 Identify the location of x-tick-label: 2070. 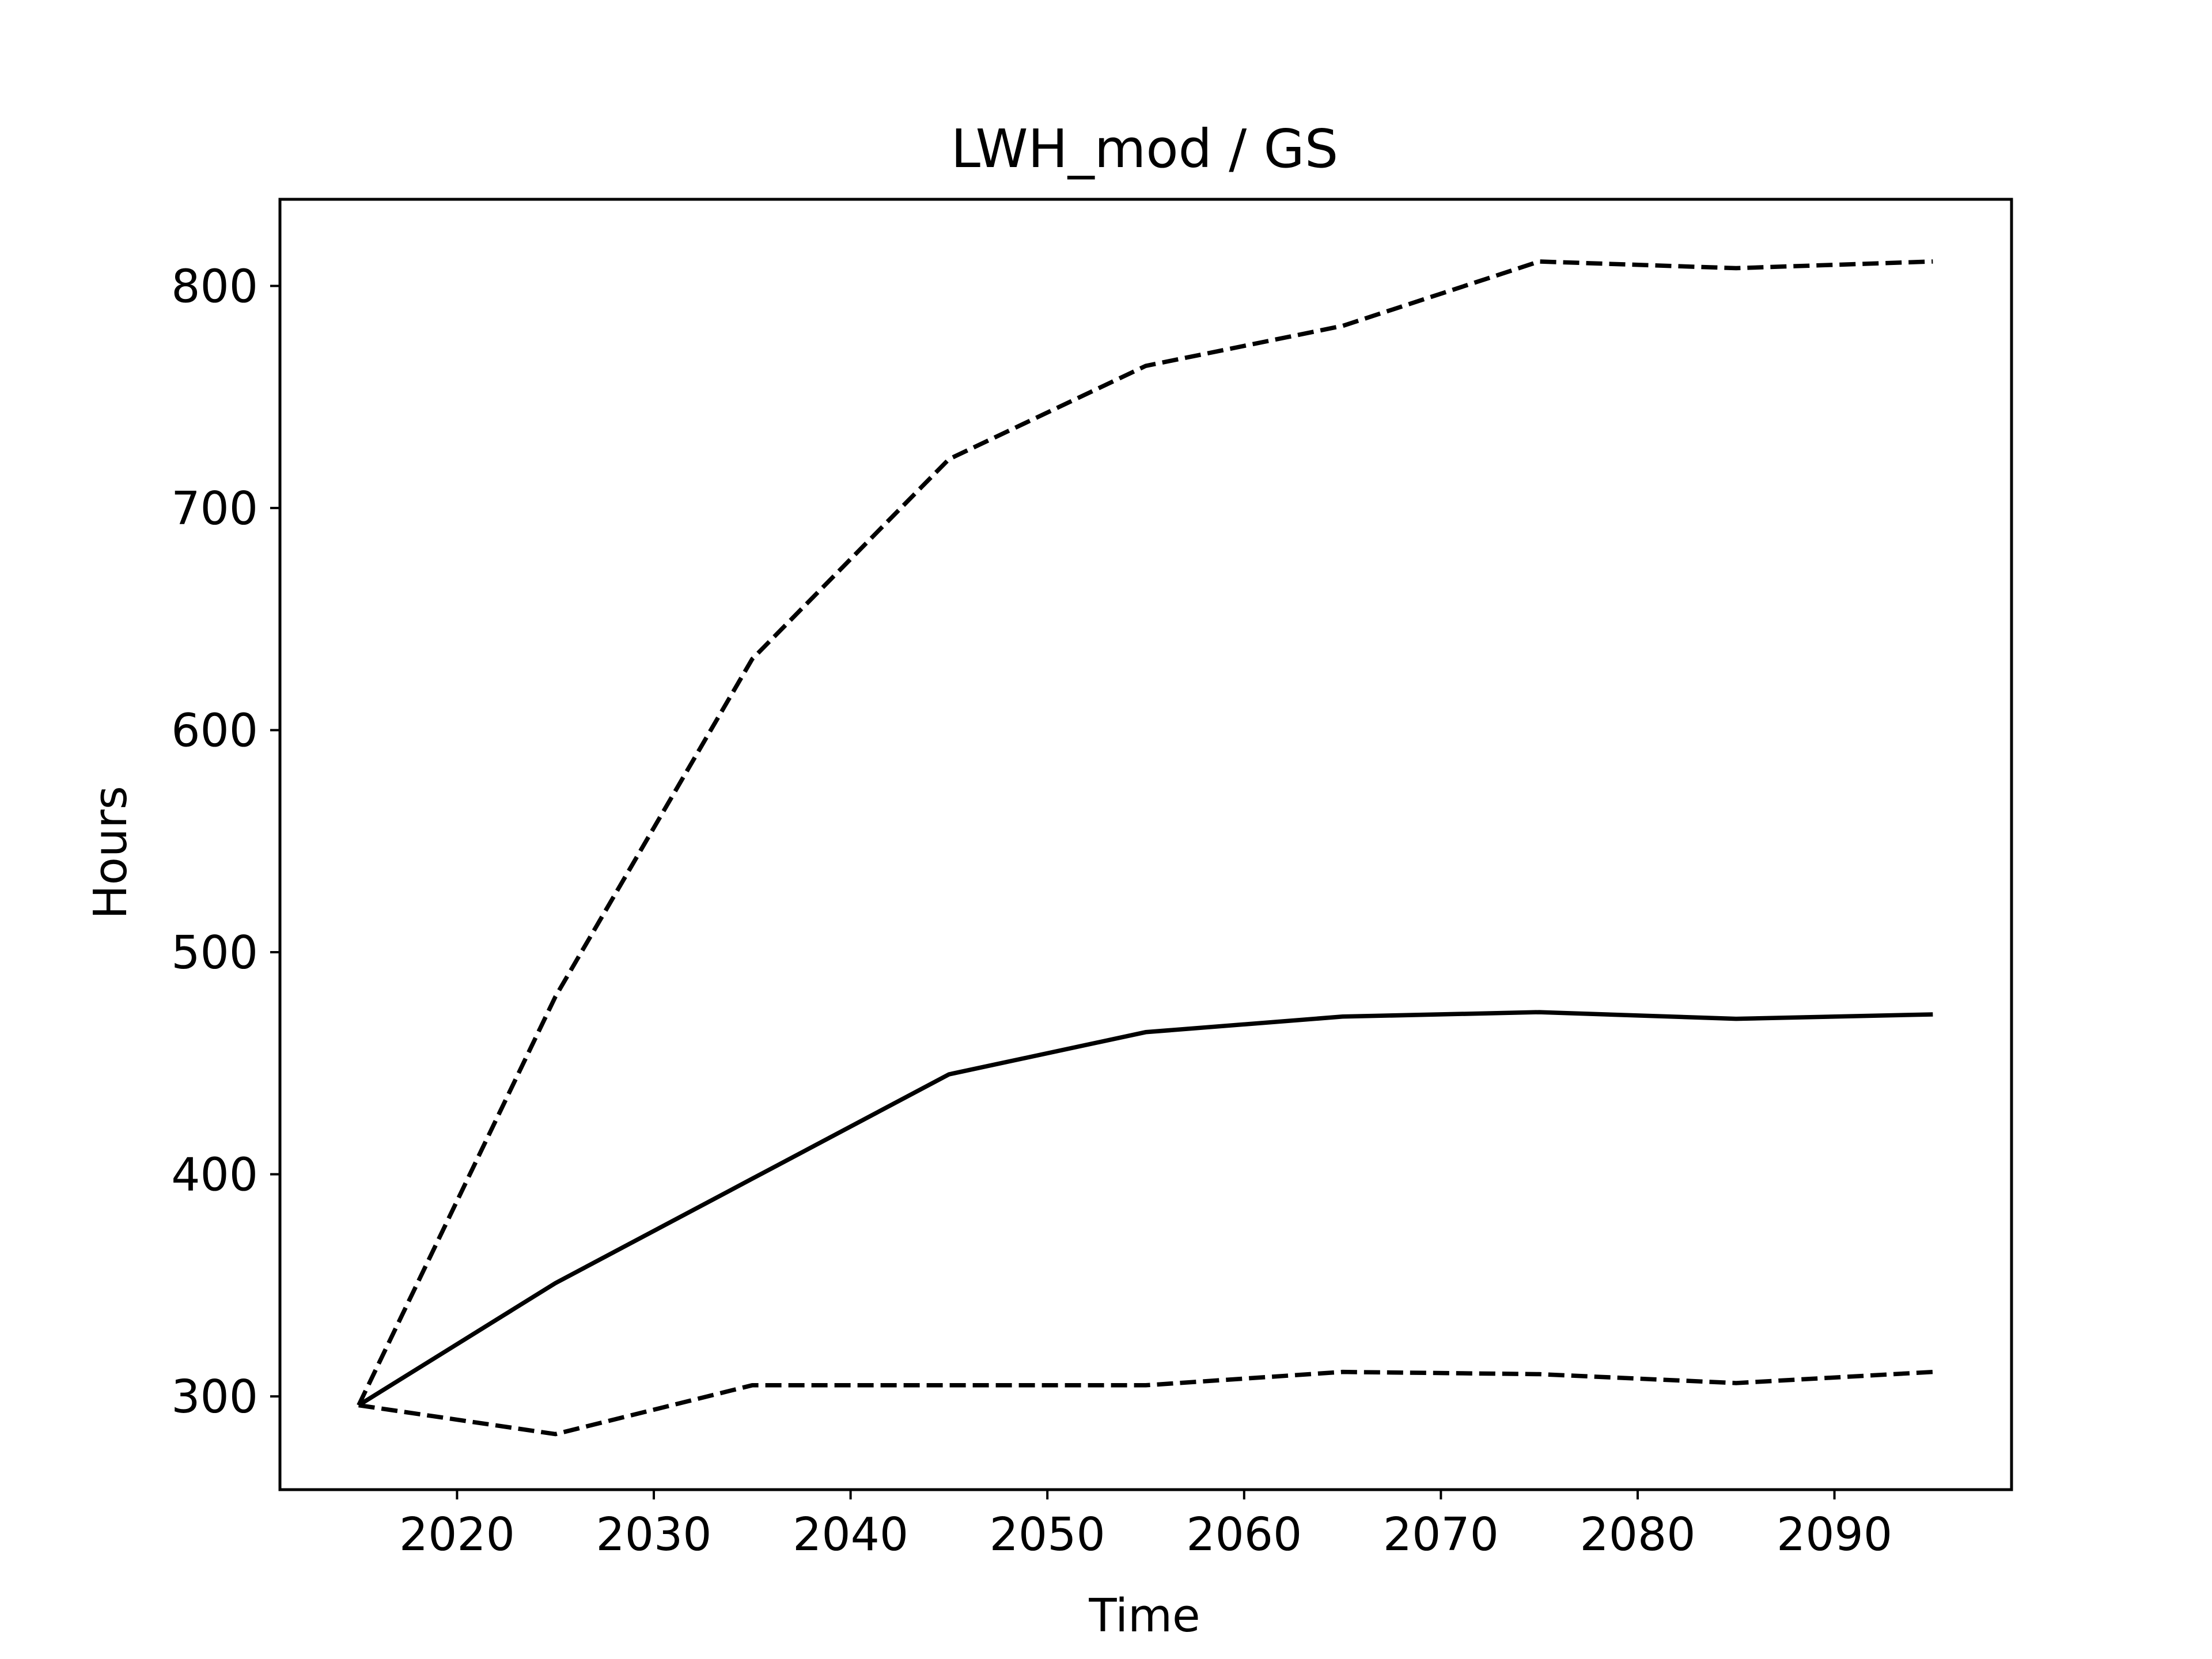
(1441, 1534).